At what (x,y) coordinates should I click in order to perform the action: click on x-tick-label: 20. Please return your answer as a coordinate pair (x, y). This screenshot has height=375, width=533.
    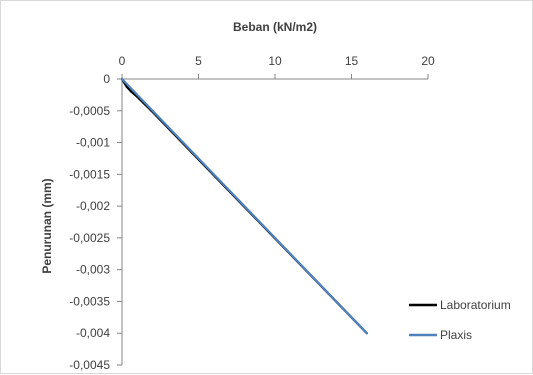
    Looking at the image, I should click on (428, 61).